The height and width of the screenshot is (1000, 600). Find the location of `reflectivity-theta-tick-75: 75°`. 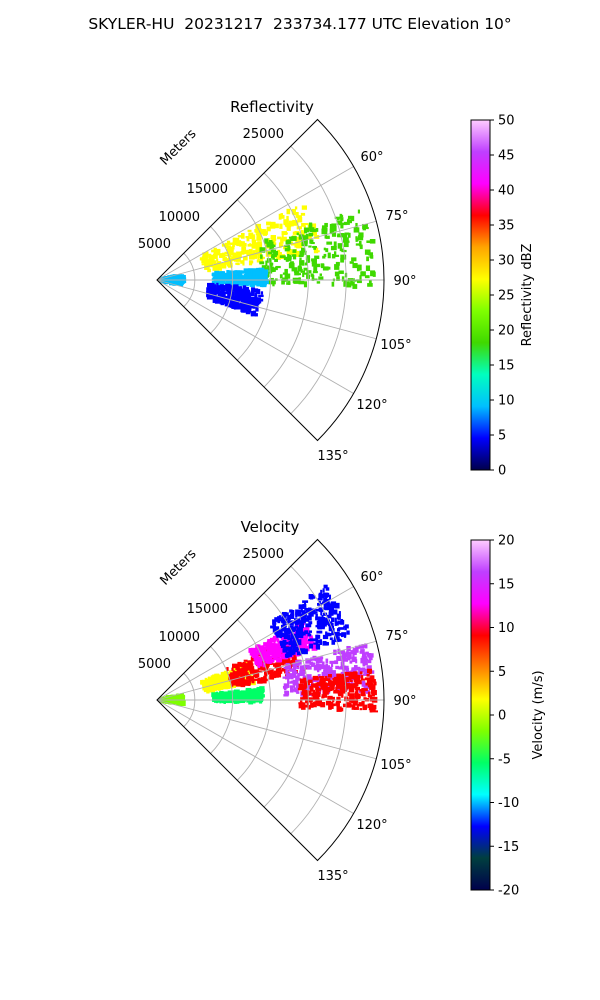

reflectivity-theta-tick-75: 75° is located at coordinates (396, 216).